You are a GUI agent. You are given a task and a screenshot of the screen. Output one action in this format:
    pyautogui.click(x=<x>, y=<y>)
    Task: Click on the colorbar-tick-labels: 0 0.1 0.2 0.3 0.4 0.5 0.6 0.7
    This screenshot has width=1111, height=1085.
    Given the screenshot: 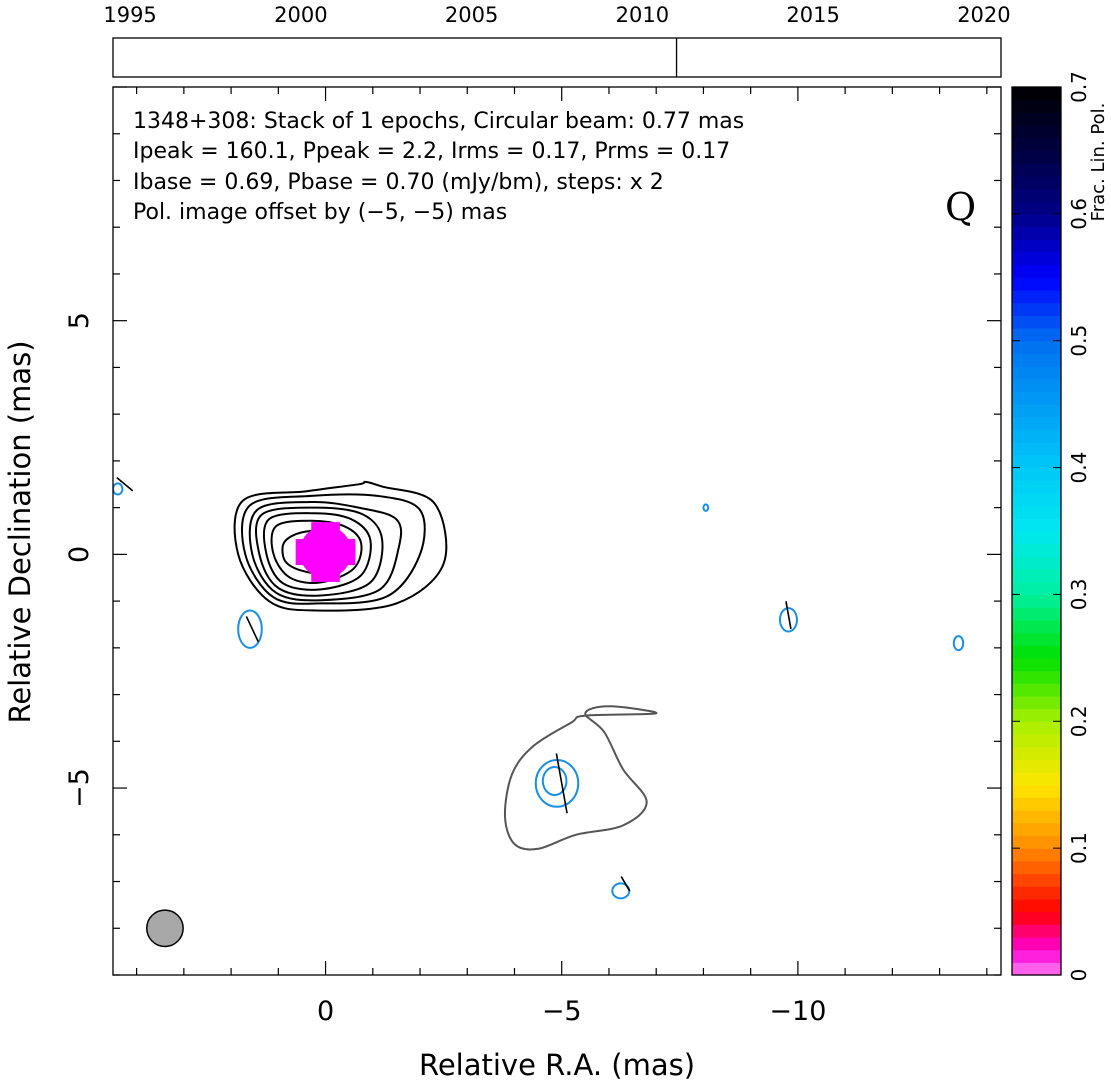 What is the action you would take?
    pyautogui.click(x=1051, y=526)
    